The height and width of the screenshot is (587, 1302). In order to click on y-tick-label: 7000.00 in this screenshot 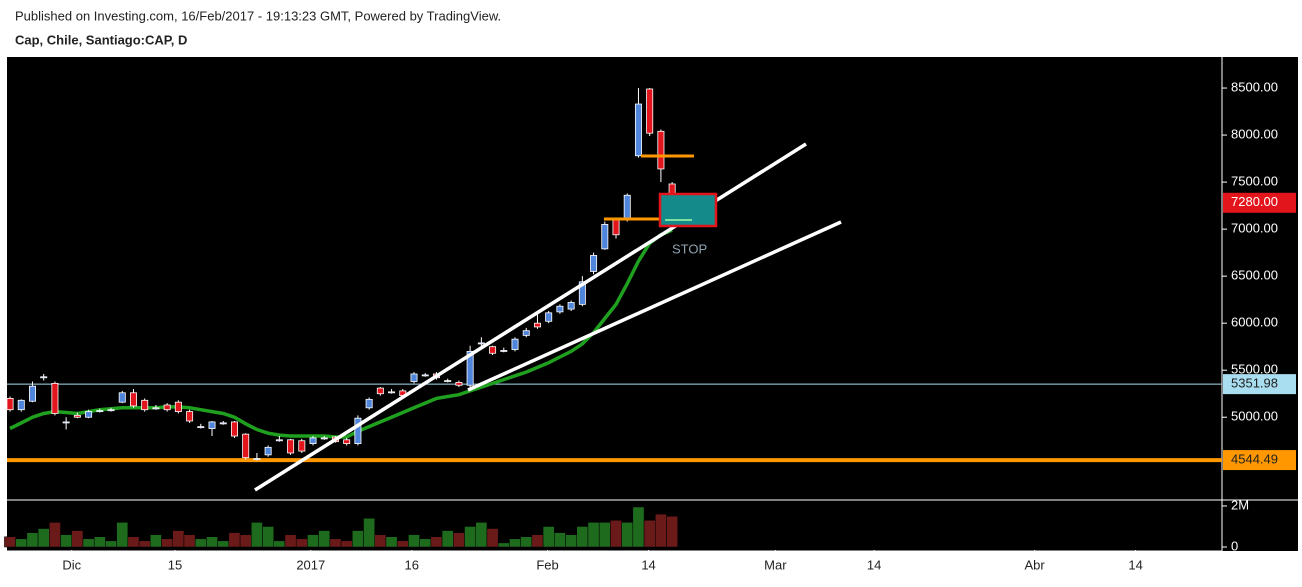, I will do `click(1254, 228)`.